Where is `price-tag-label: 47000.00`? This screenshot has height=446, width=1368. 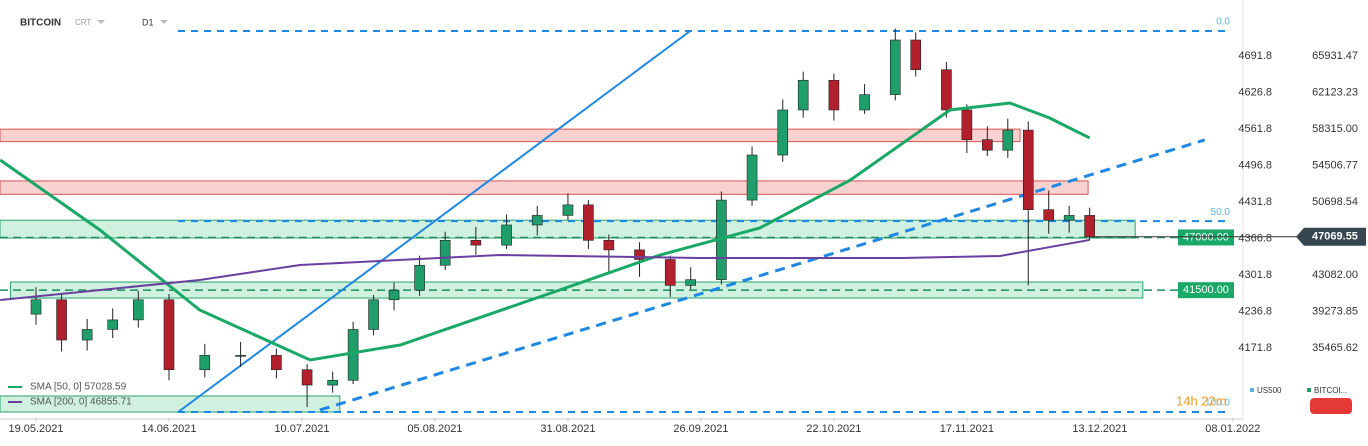
price-tag-label: 47000.00 is located at coordinates (1206, 237).